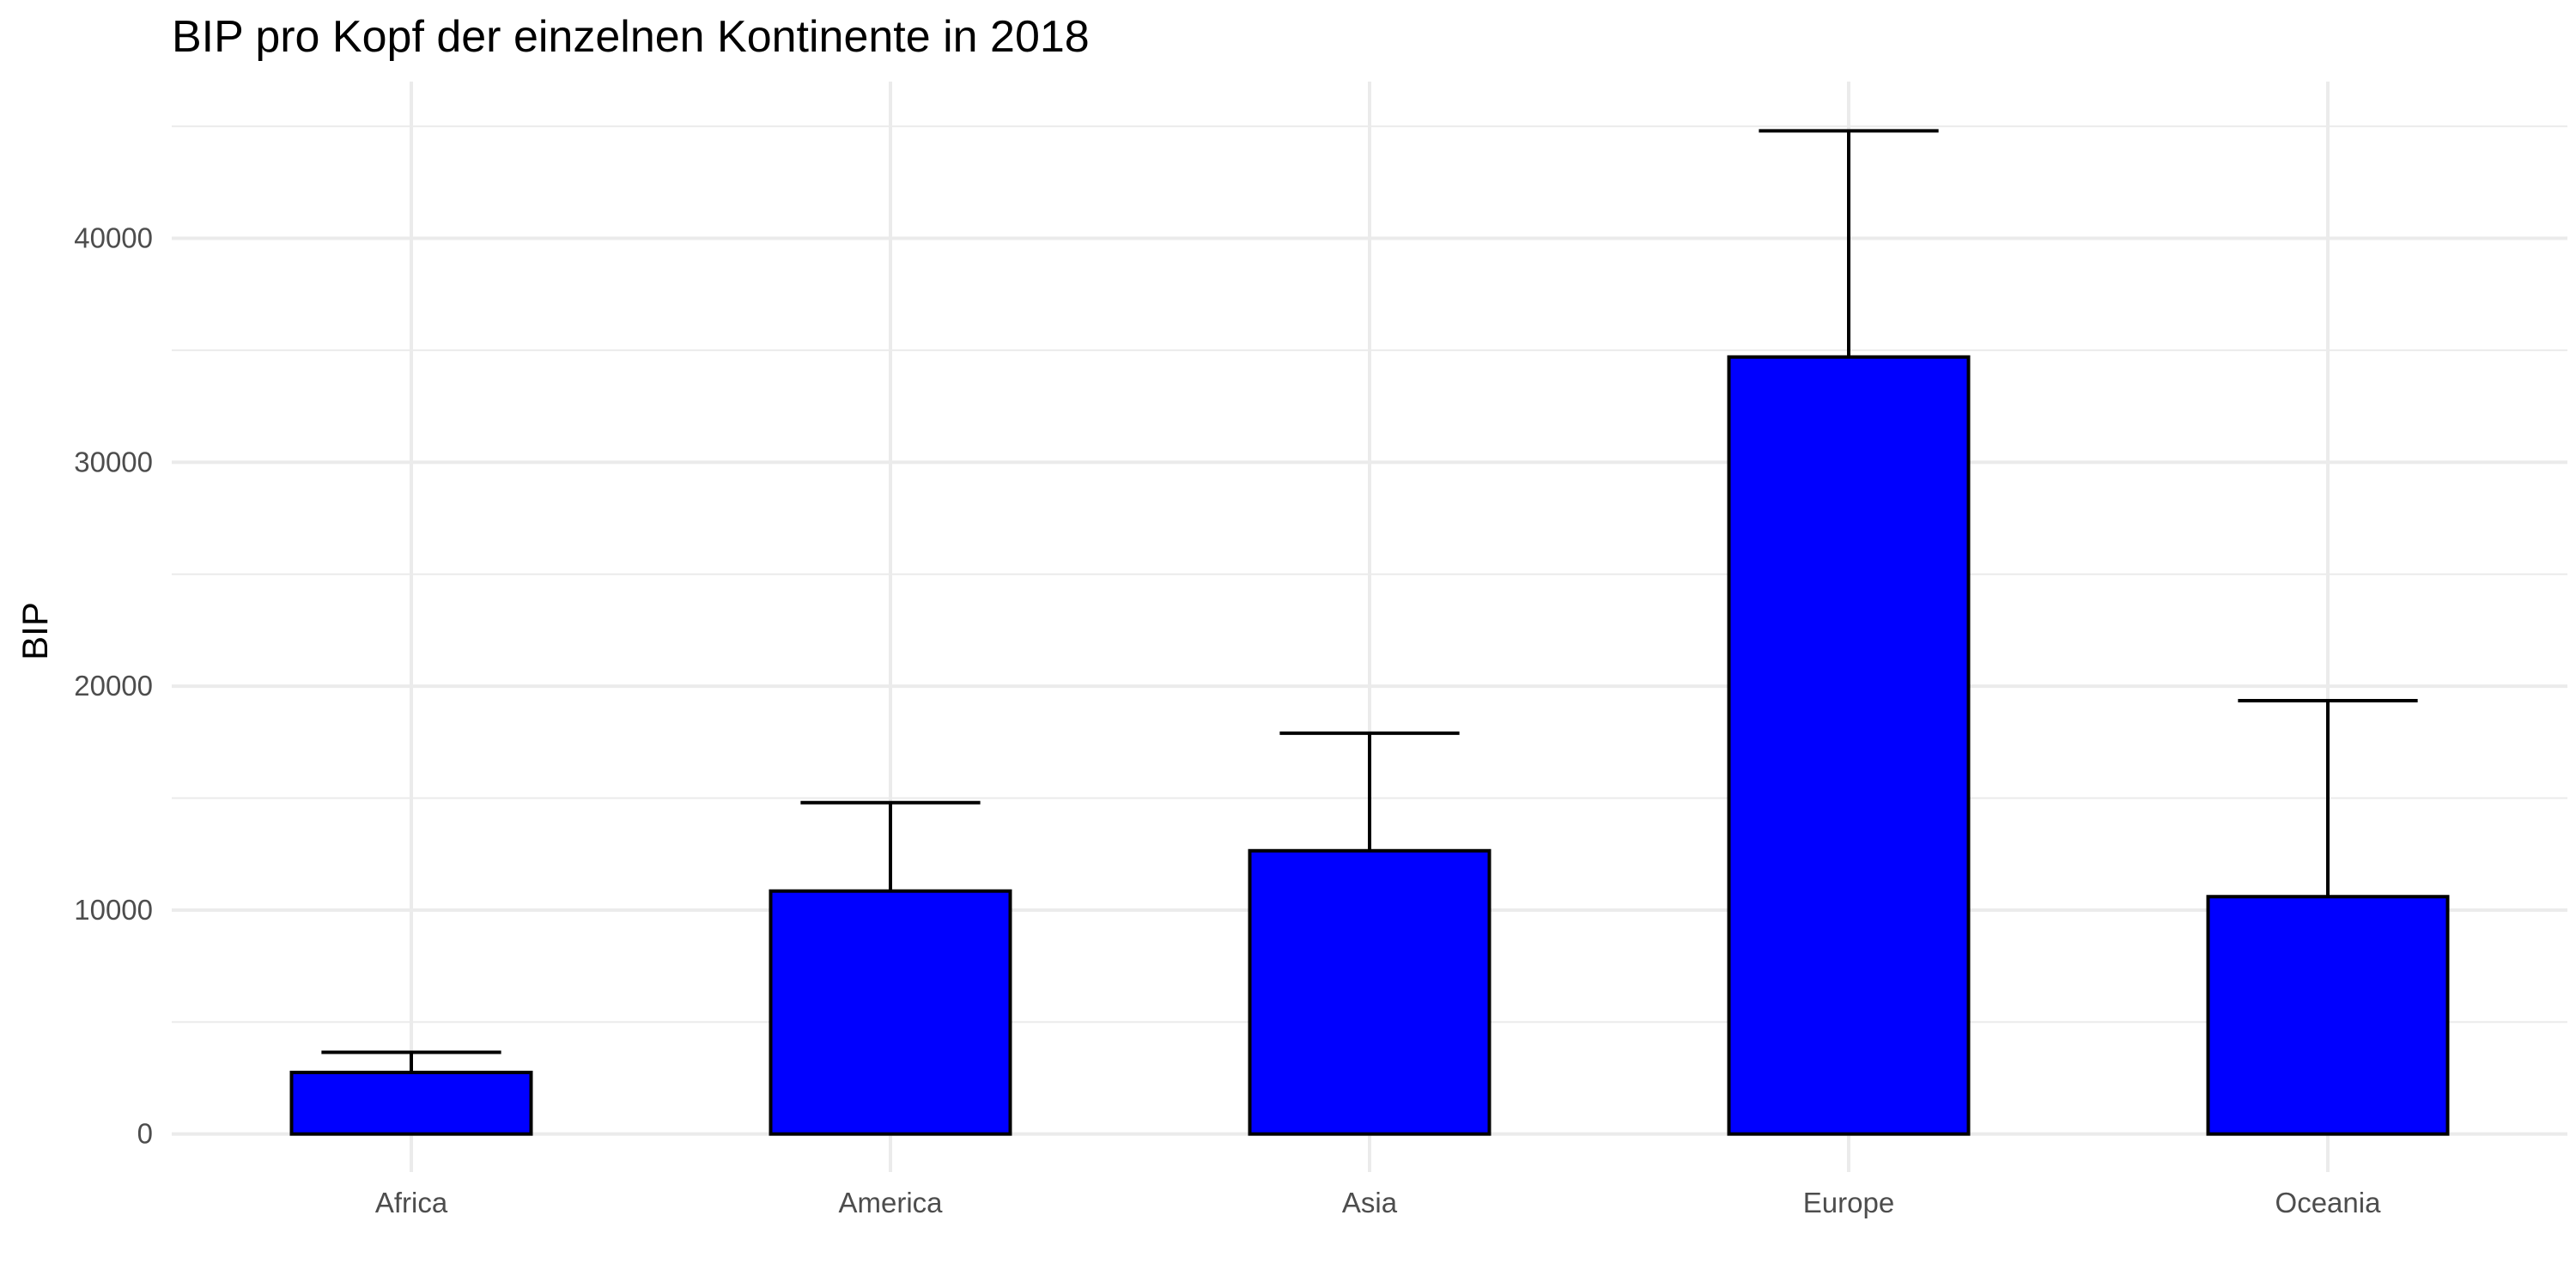  Describe the element at coordinates (890, 1013) in the screenshot. I see `bar-america` at that location.